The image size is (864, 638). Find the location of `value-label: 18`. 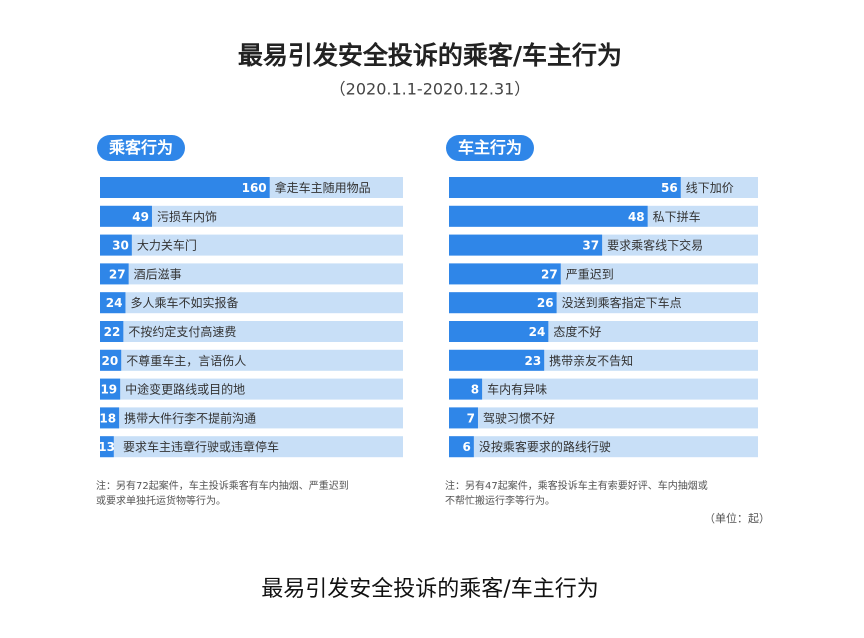

value-label: 18 is located at coordinates (107, 418).